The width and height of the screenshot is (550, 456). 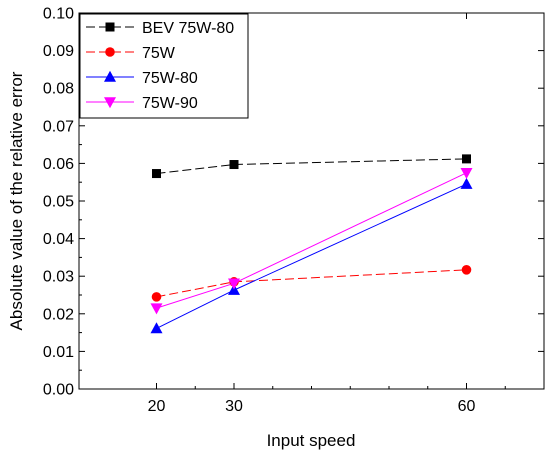 I want to click on y-tick-label: 0.06, so click(x=58, y=164).